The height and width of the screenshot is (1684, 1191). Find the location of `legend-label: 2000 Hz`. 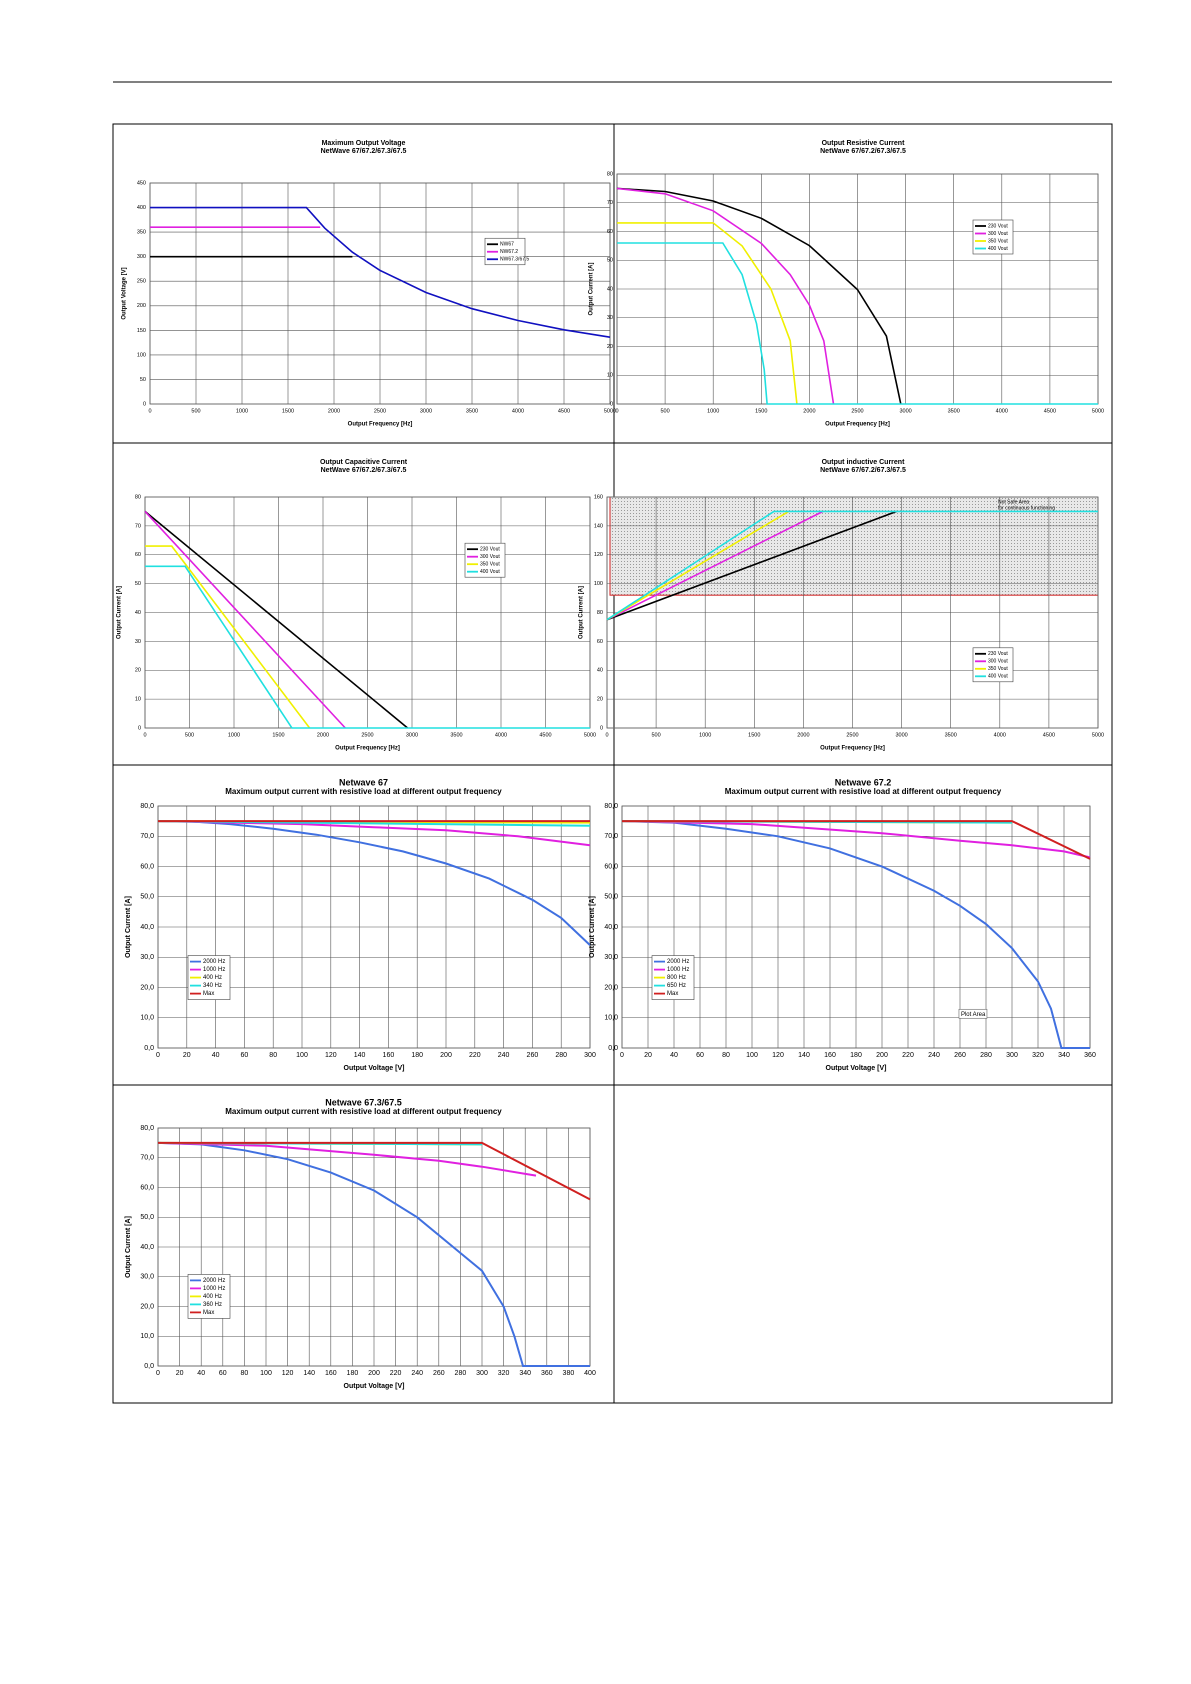

legend-label: 2000 Hz is located at coordinates (678, 962).